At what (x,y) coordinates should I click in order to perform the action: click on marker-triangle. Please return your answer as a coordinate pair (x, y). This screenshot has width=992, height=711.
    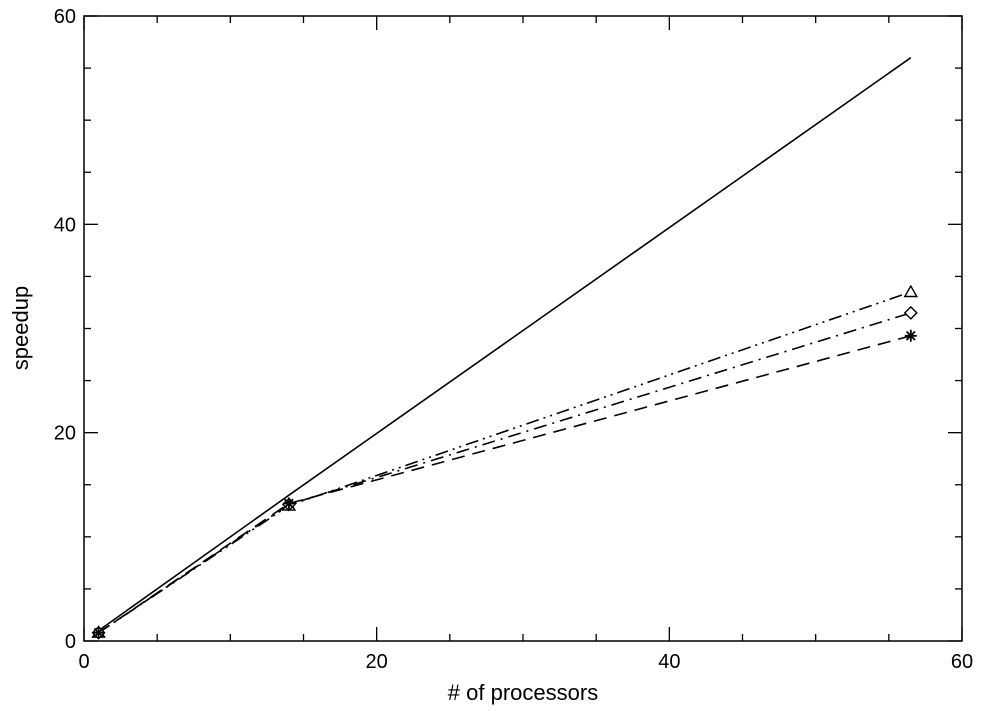
    Looking at the image, I should click on (911, 291).